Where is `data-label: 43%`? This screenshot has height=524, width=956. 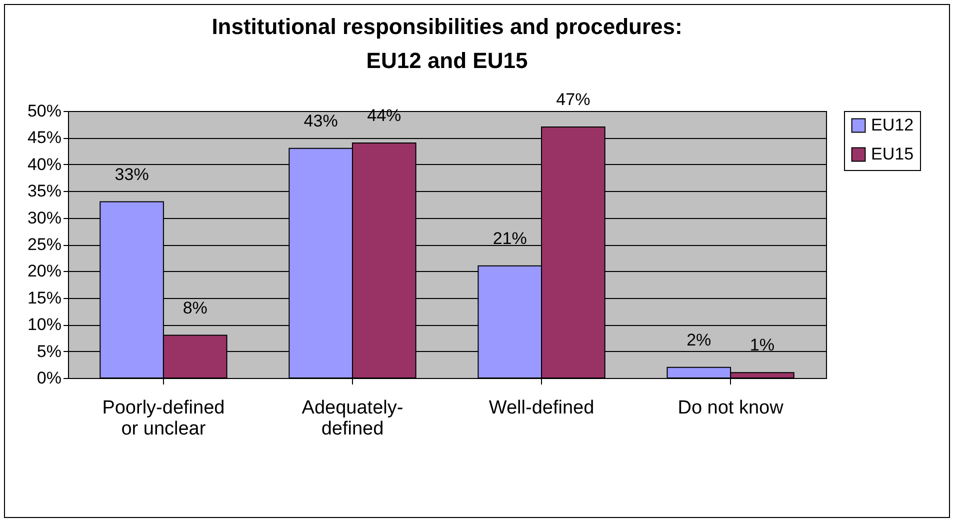
data-label: 43% is located at coordinates (321, 120).